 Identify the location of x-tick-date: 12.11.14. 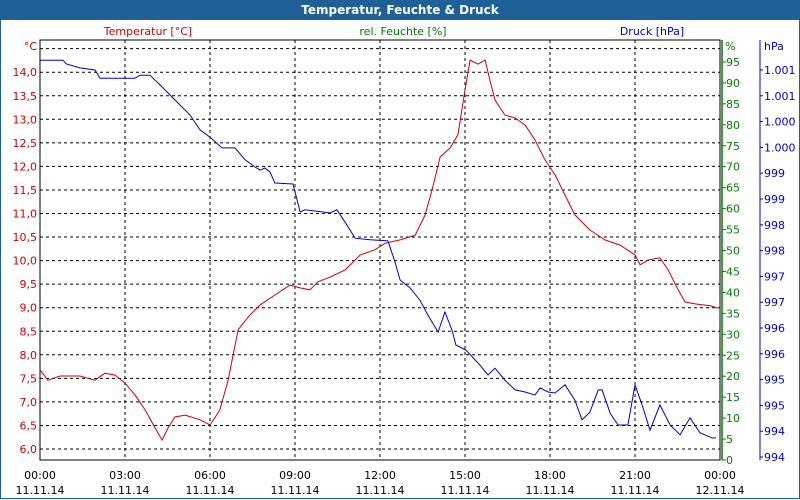
(720, 490).